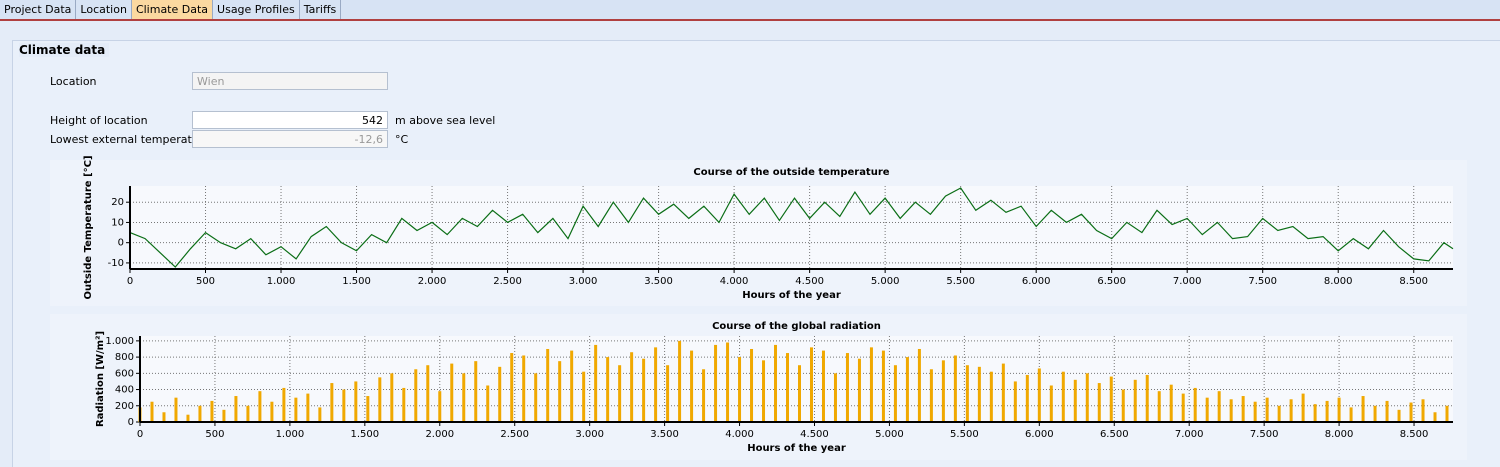 Image resolution: width=1500 pixels, height=467 pixels. What do you see at coordinates (256, 9) in the screenshot?
I see `tab: Usage Profiles` at bounding box center [256, 9].